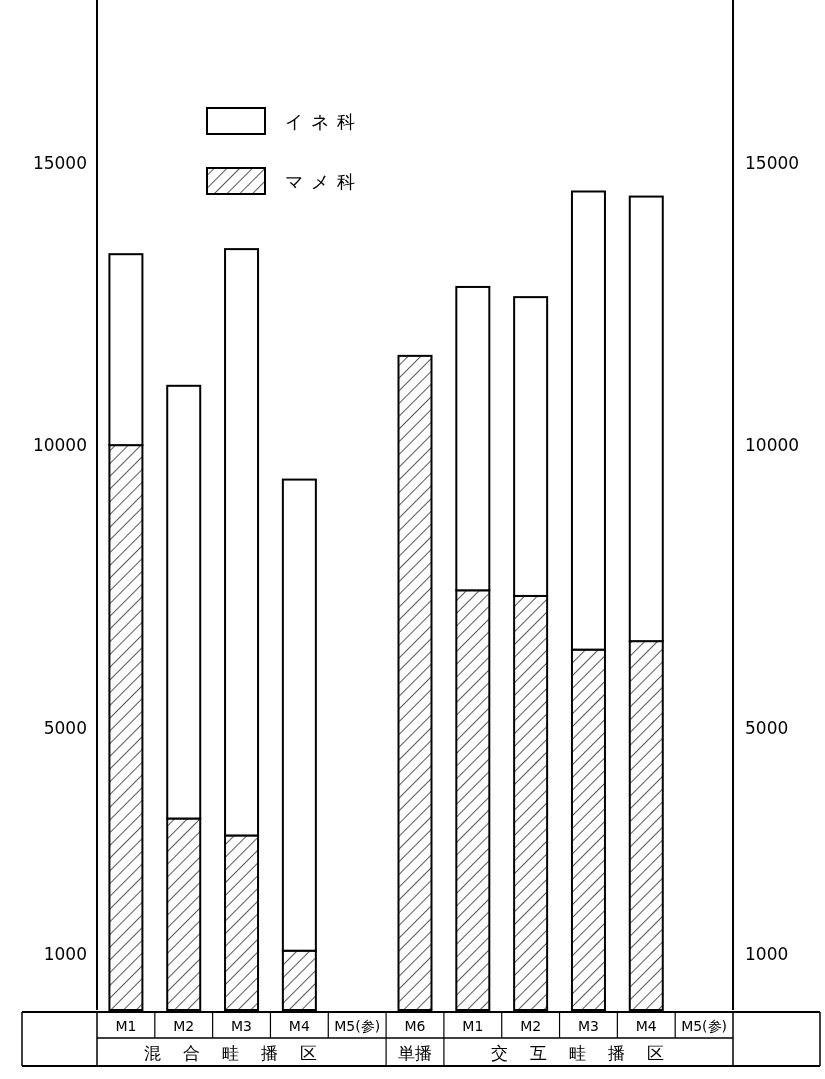 Image resolution: width=825 pixels, height=1079 pixels. Describe the element at coordinates (772, 445) in the screenshot. I see `y2-tick-label: 10000` at that location.